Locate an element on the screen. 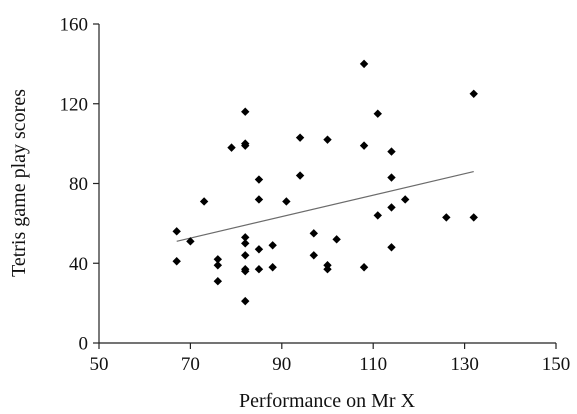  y-axis-title: Tetris game play scores is located at coordinates (19, 183).